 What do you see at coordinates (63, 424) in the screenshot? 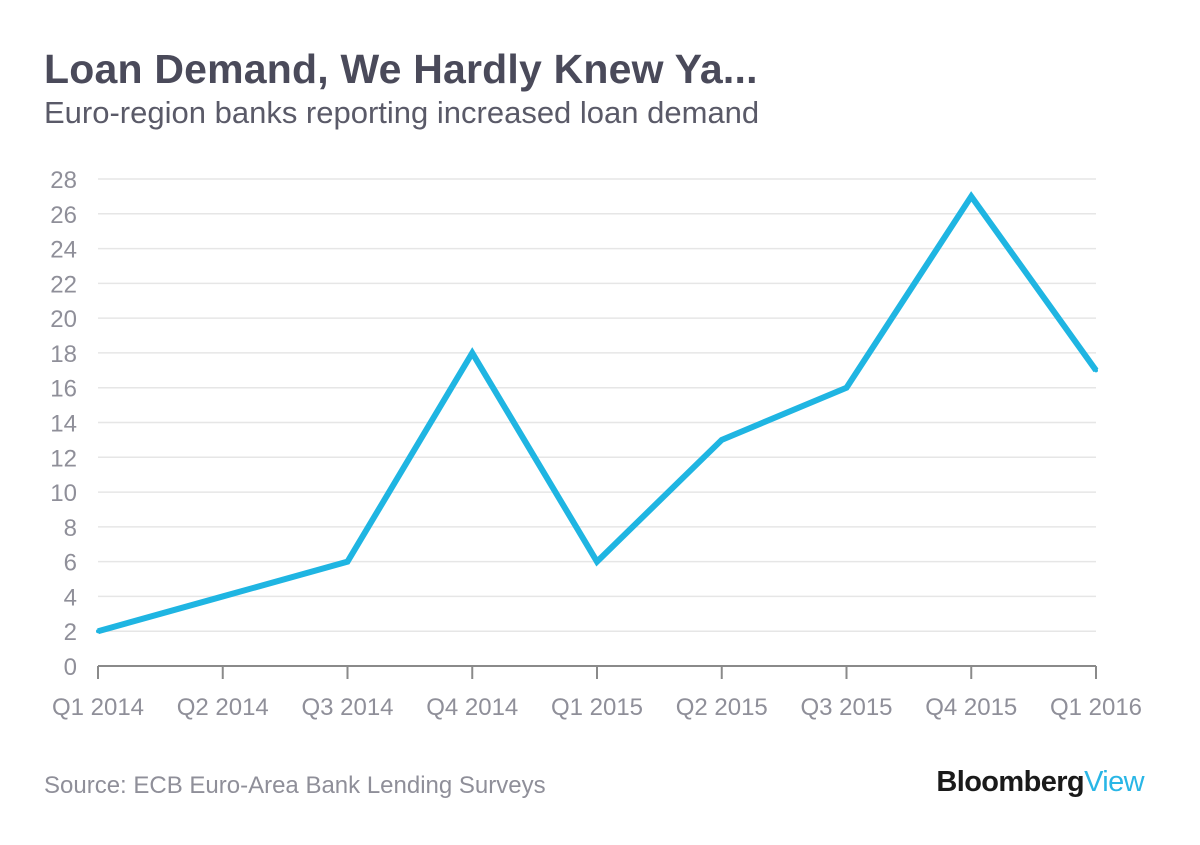
I see `y-tick-label-14: 14` at bounding box center [63, 424].